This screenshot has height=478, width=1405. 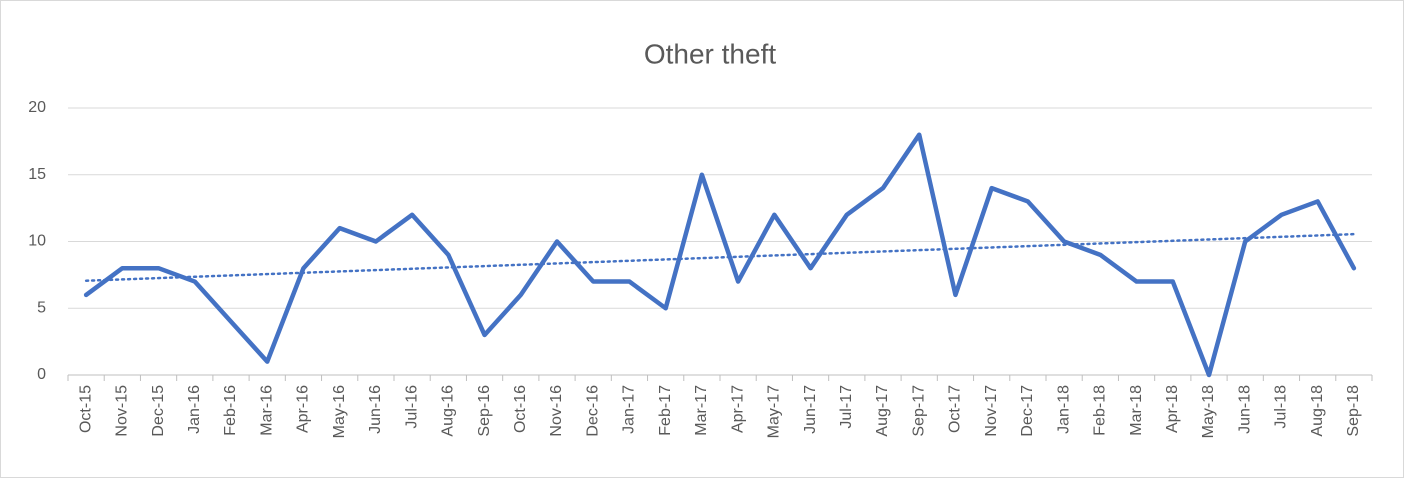 What do you see at coordinates (556, 411) in the screenshot?
I see `x-tick-label: Nov-16` at bounding box center [556, 411].